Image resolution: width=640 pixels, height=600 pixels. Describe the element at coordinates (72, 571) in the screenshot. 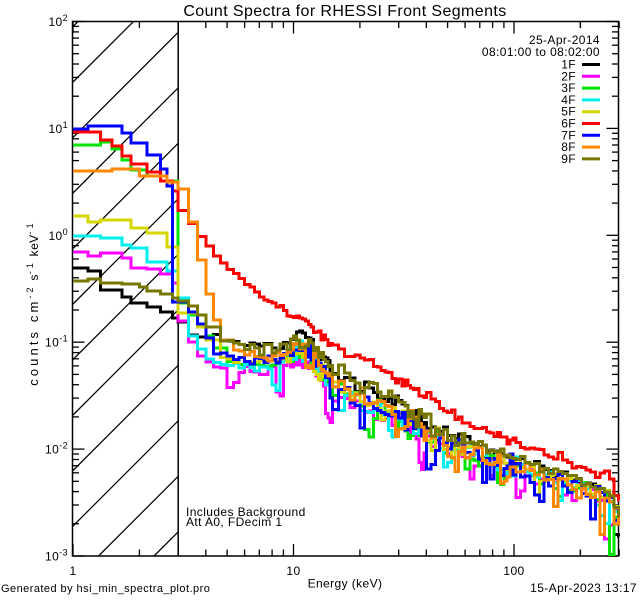

I see `svg-text: 1` at that location.